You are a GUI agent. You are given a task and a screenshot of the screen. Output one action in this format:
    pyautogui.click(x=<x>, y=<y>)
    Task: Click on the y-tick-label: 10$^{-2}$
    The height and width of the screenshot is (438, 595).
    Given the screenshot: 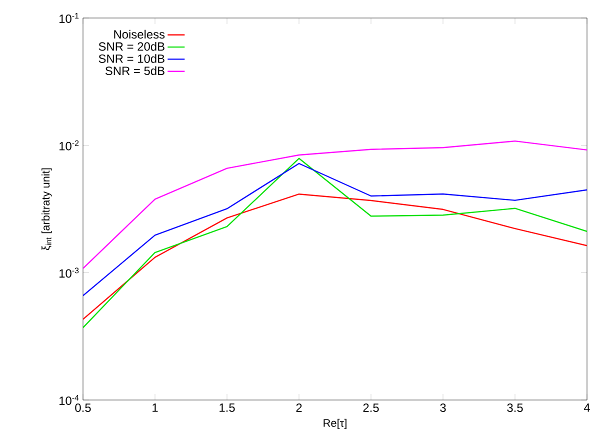 What is the action you would take?
    pyautogui.click(x=69, y=145)
    